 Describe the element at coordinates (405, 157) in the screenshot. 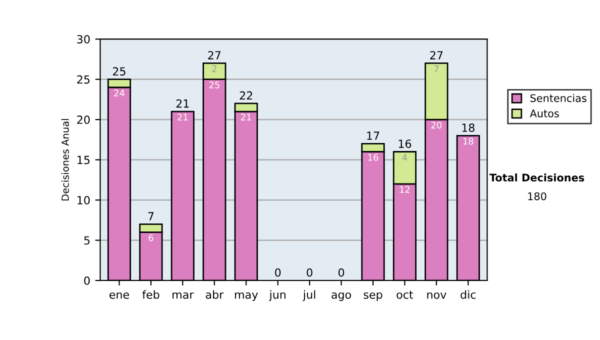

I see `data-label: 4` at that location.